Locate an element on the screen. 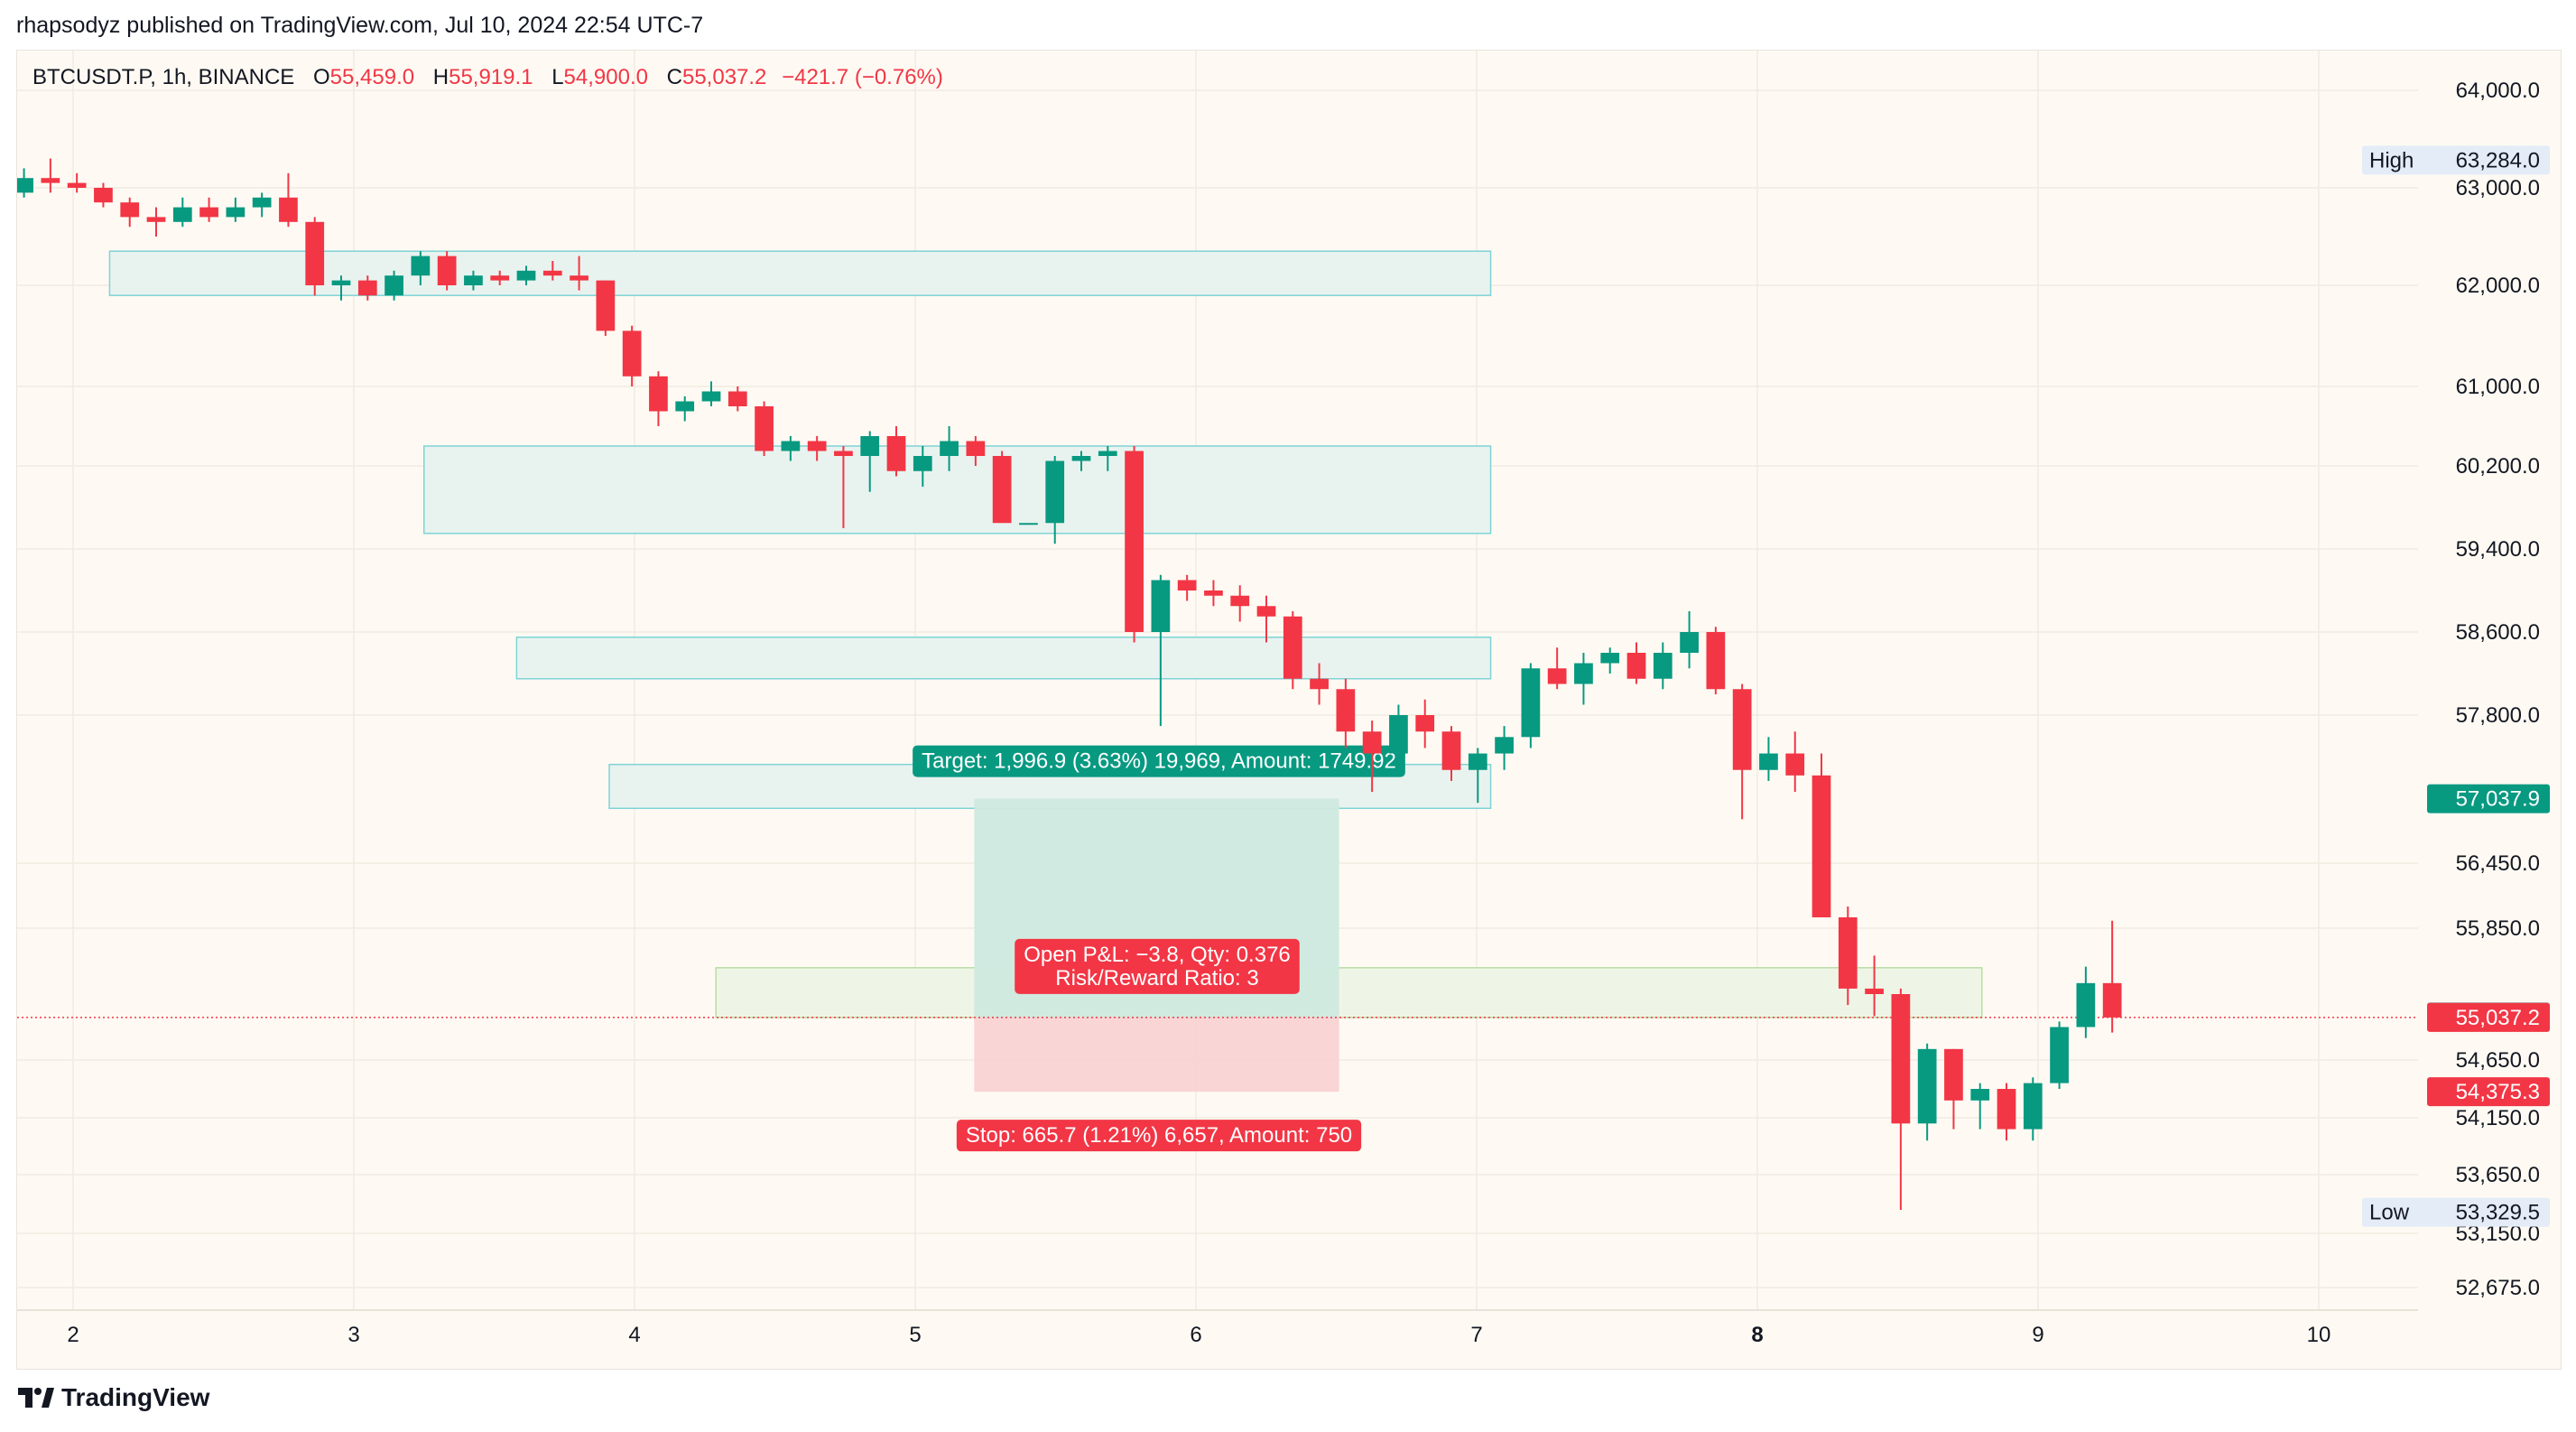 The width and height of the screenshot is (2576, 1432). stop-zone is located at coordinates (1156, 1055).